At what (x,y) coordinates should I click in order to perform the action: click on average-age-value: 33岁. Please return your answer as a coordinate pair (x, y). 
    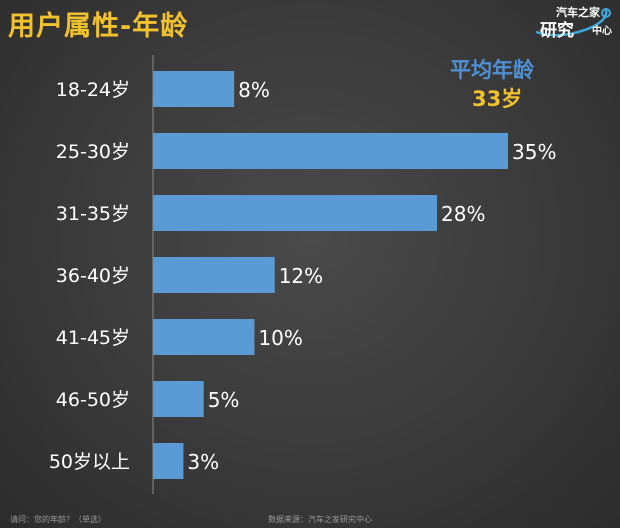
    Looking at the image, I should click on (497, 99).